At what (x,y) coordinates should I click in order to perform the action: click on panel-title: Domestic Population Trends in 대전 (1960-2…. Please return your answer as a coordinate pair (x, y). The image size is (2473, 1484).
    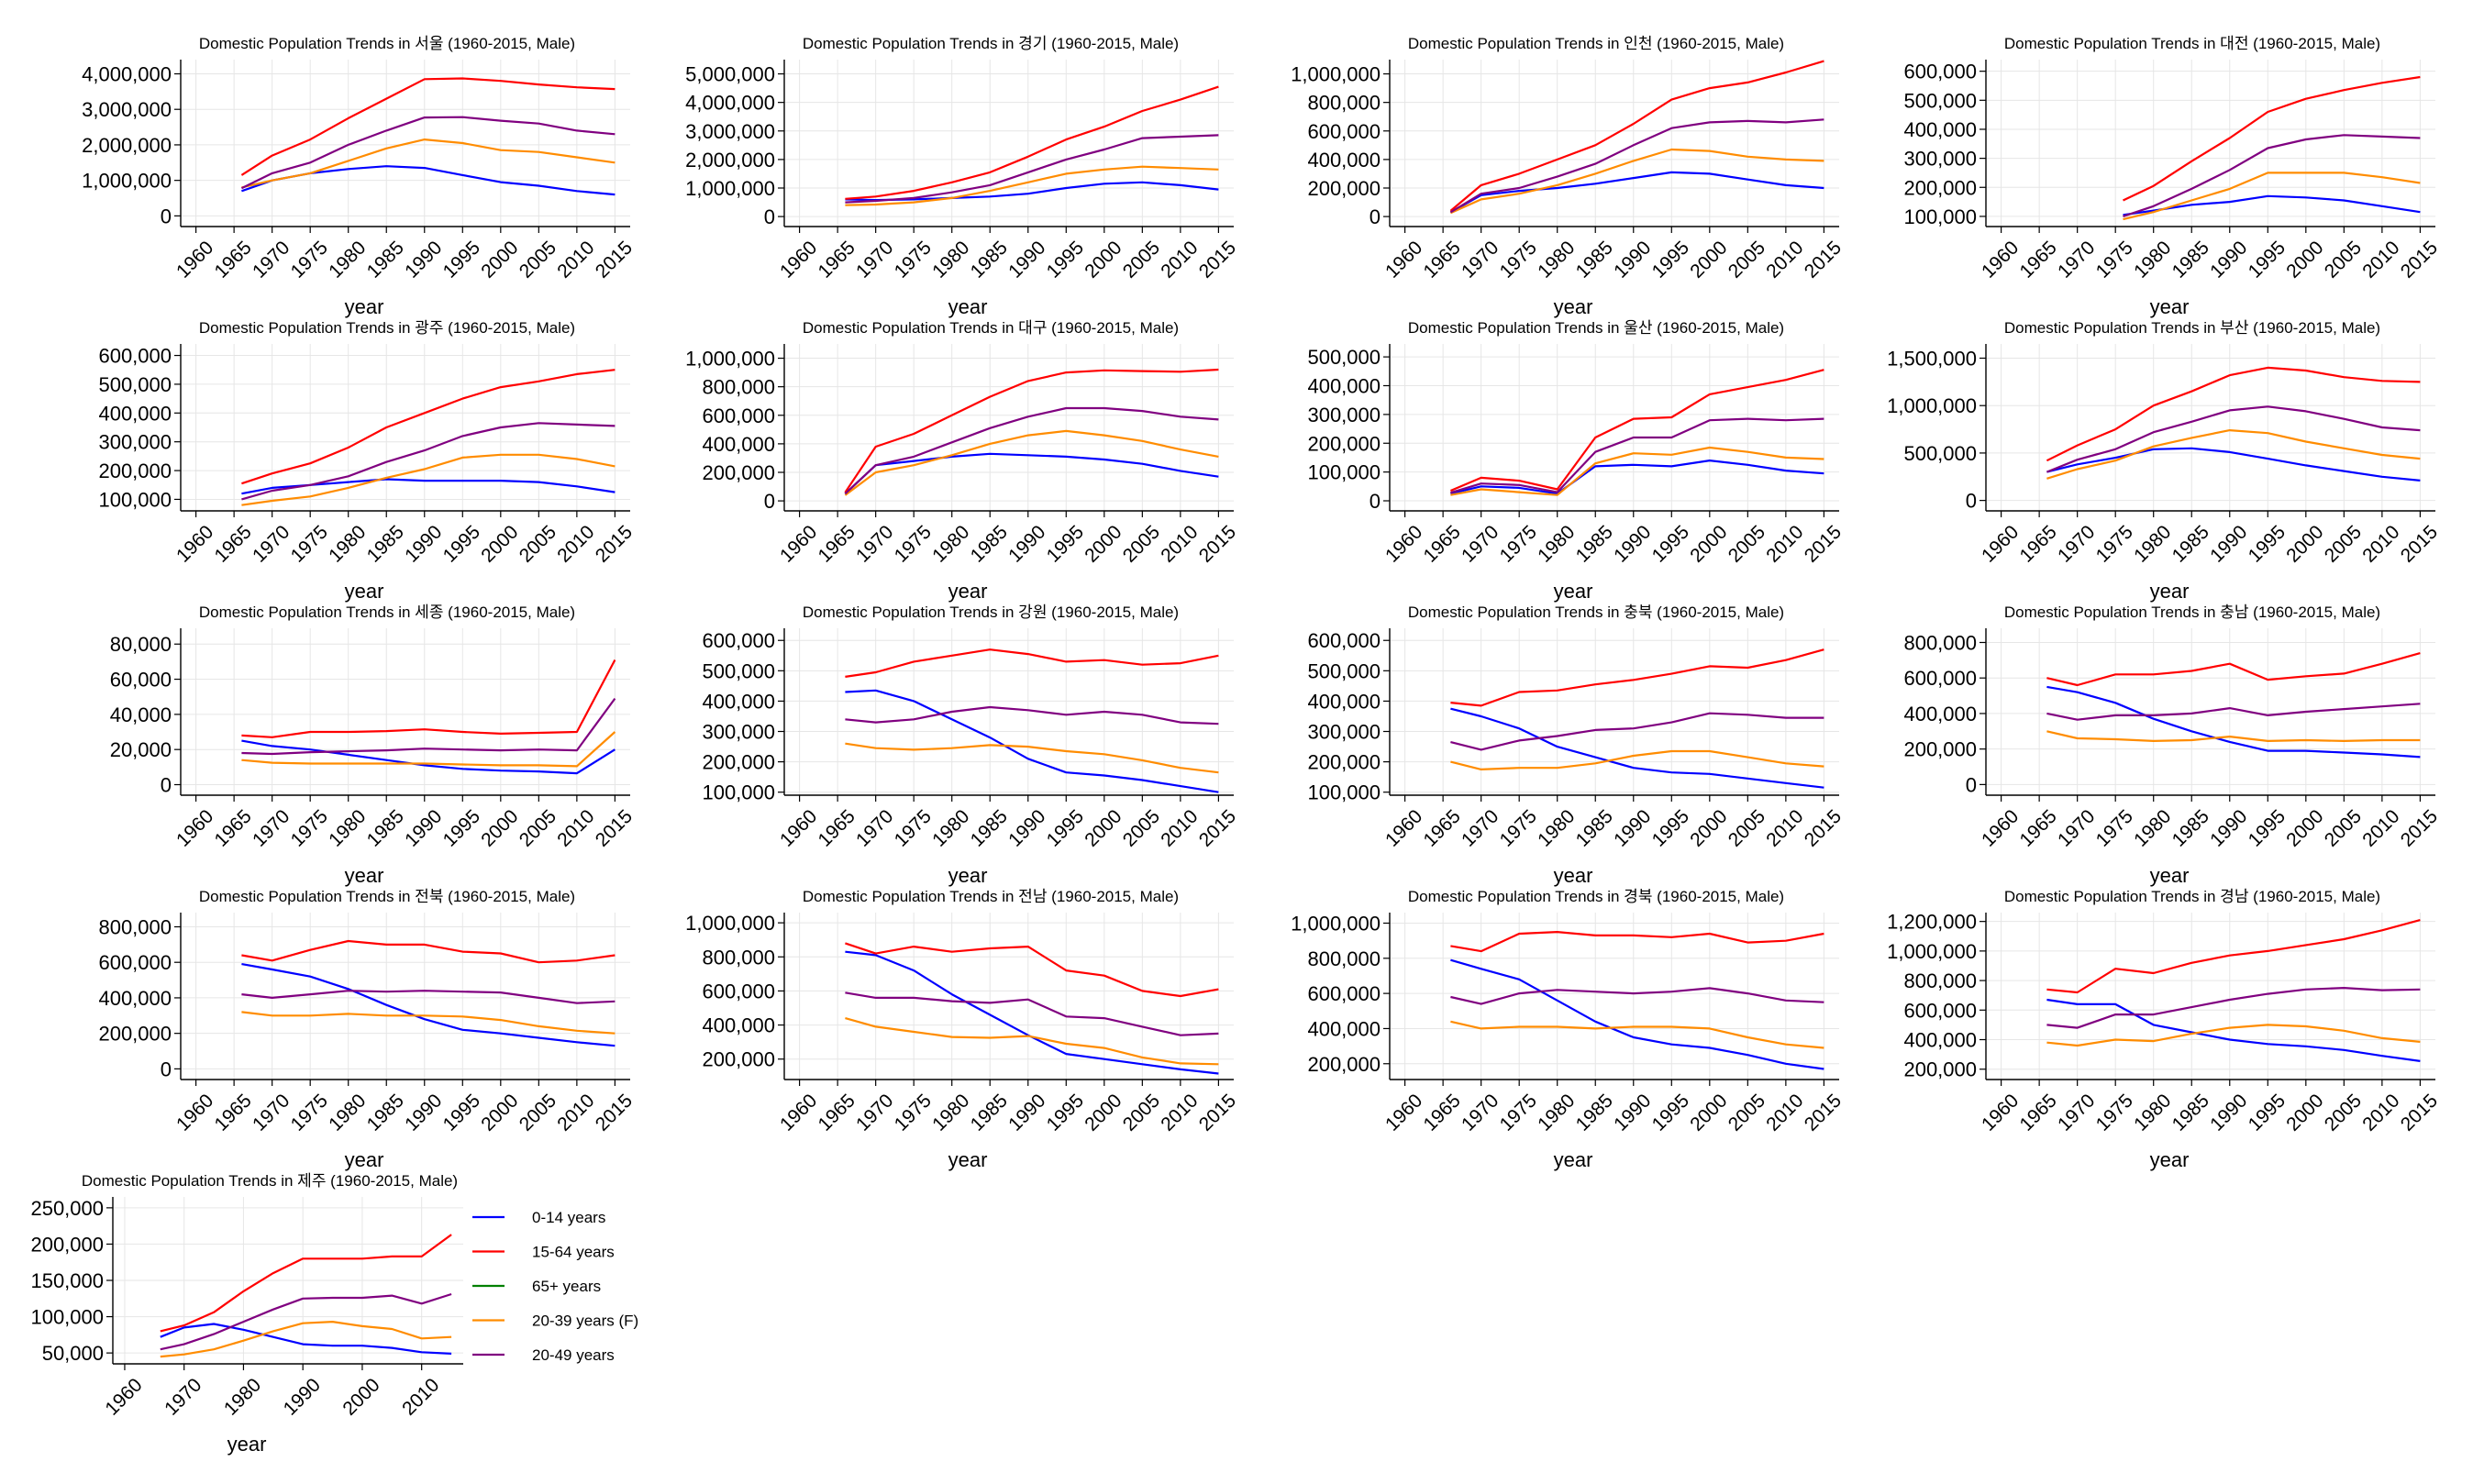
    Looking at the image, I should click on (2192, 43).